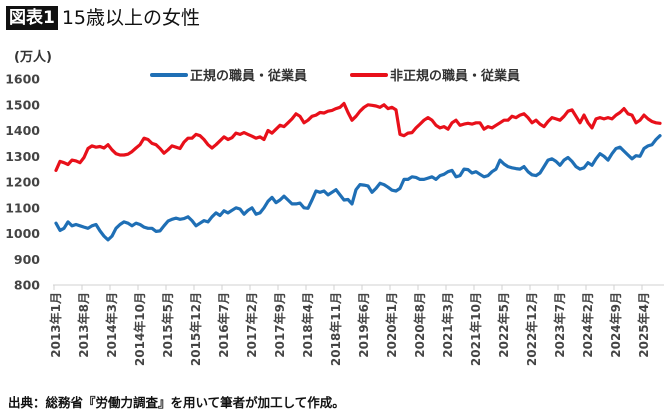  Describe the element at coordinates (475, 329) in the screenshot. I see `x-tick-label: 2021年10月` at that location.